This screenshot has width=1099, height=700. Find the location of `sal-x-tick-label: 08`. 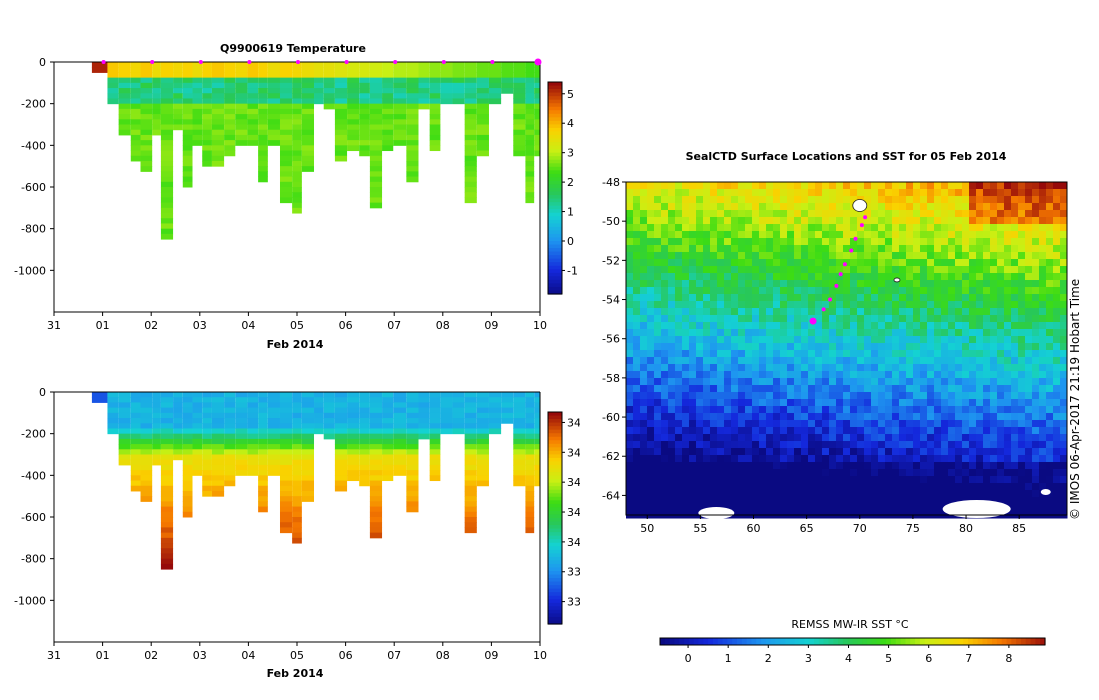

sal-x-tick-label: 08 is located at coordinates (443, 655).